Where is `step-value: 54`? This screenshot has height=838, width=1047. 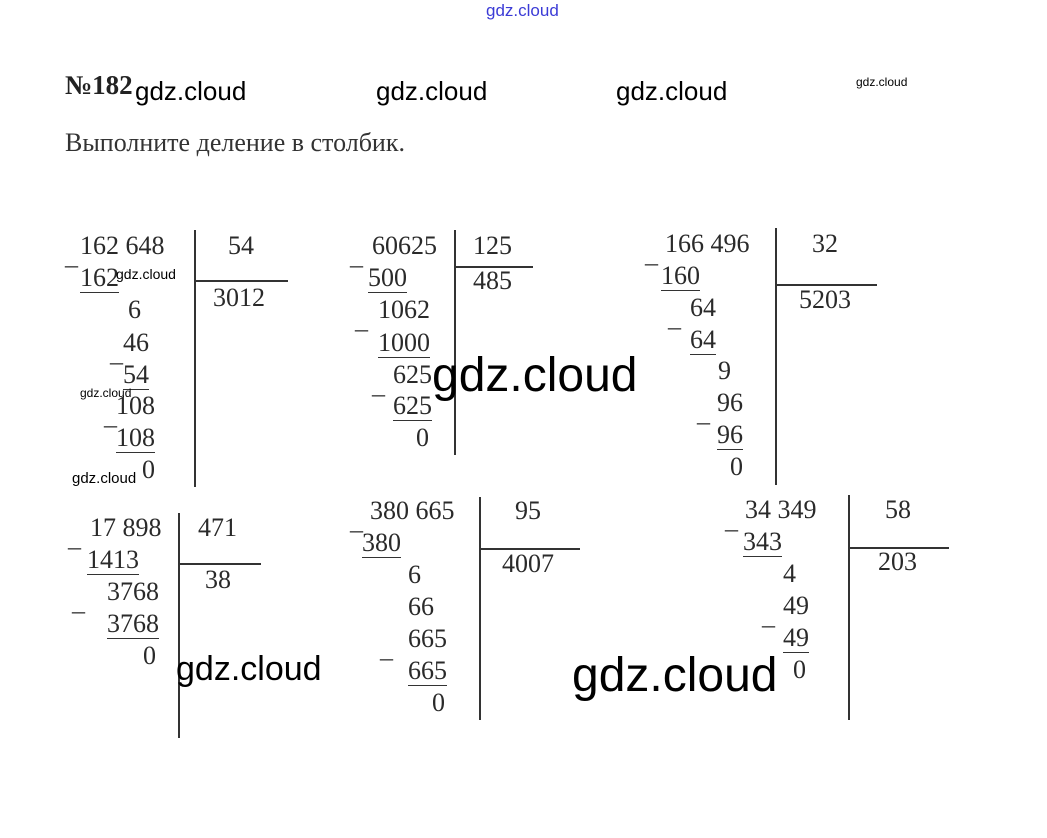 step-value: 54 is located at coordinates (136, 375).